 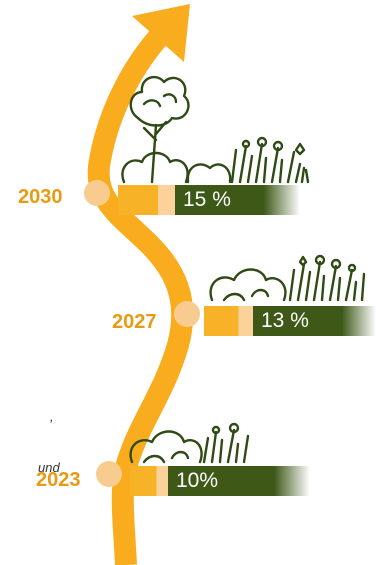 I want to click on share-bar: 15 %, so click(x=209, y=200).